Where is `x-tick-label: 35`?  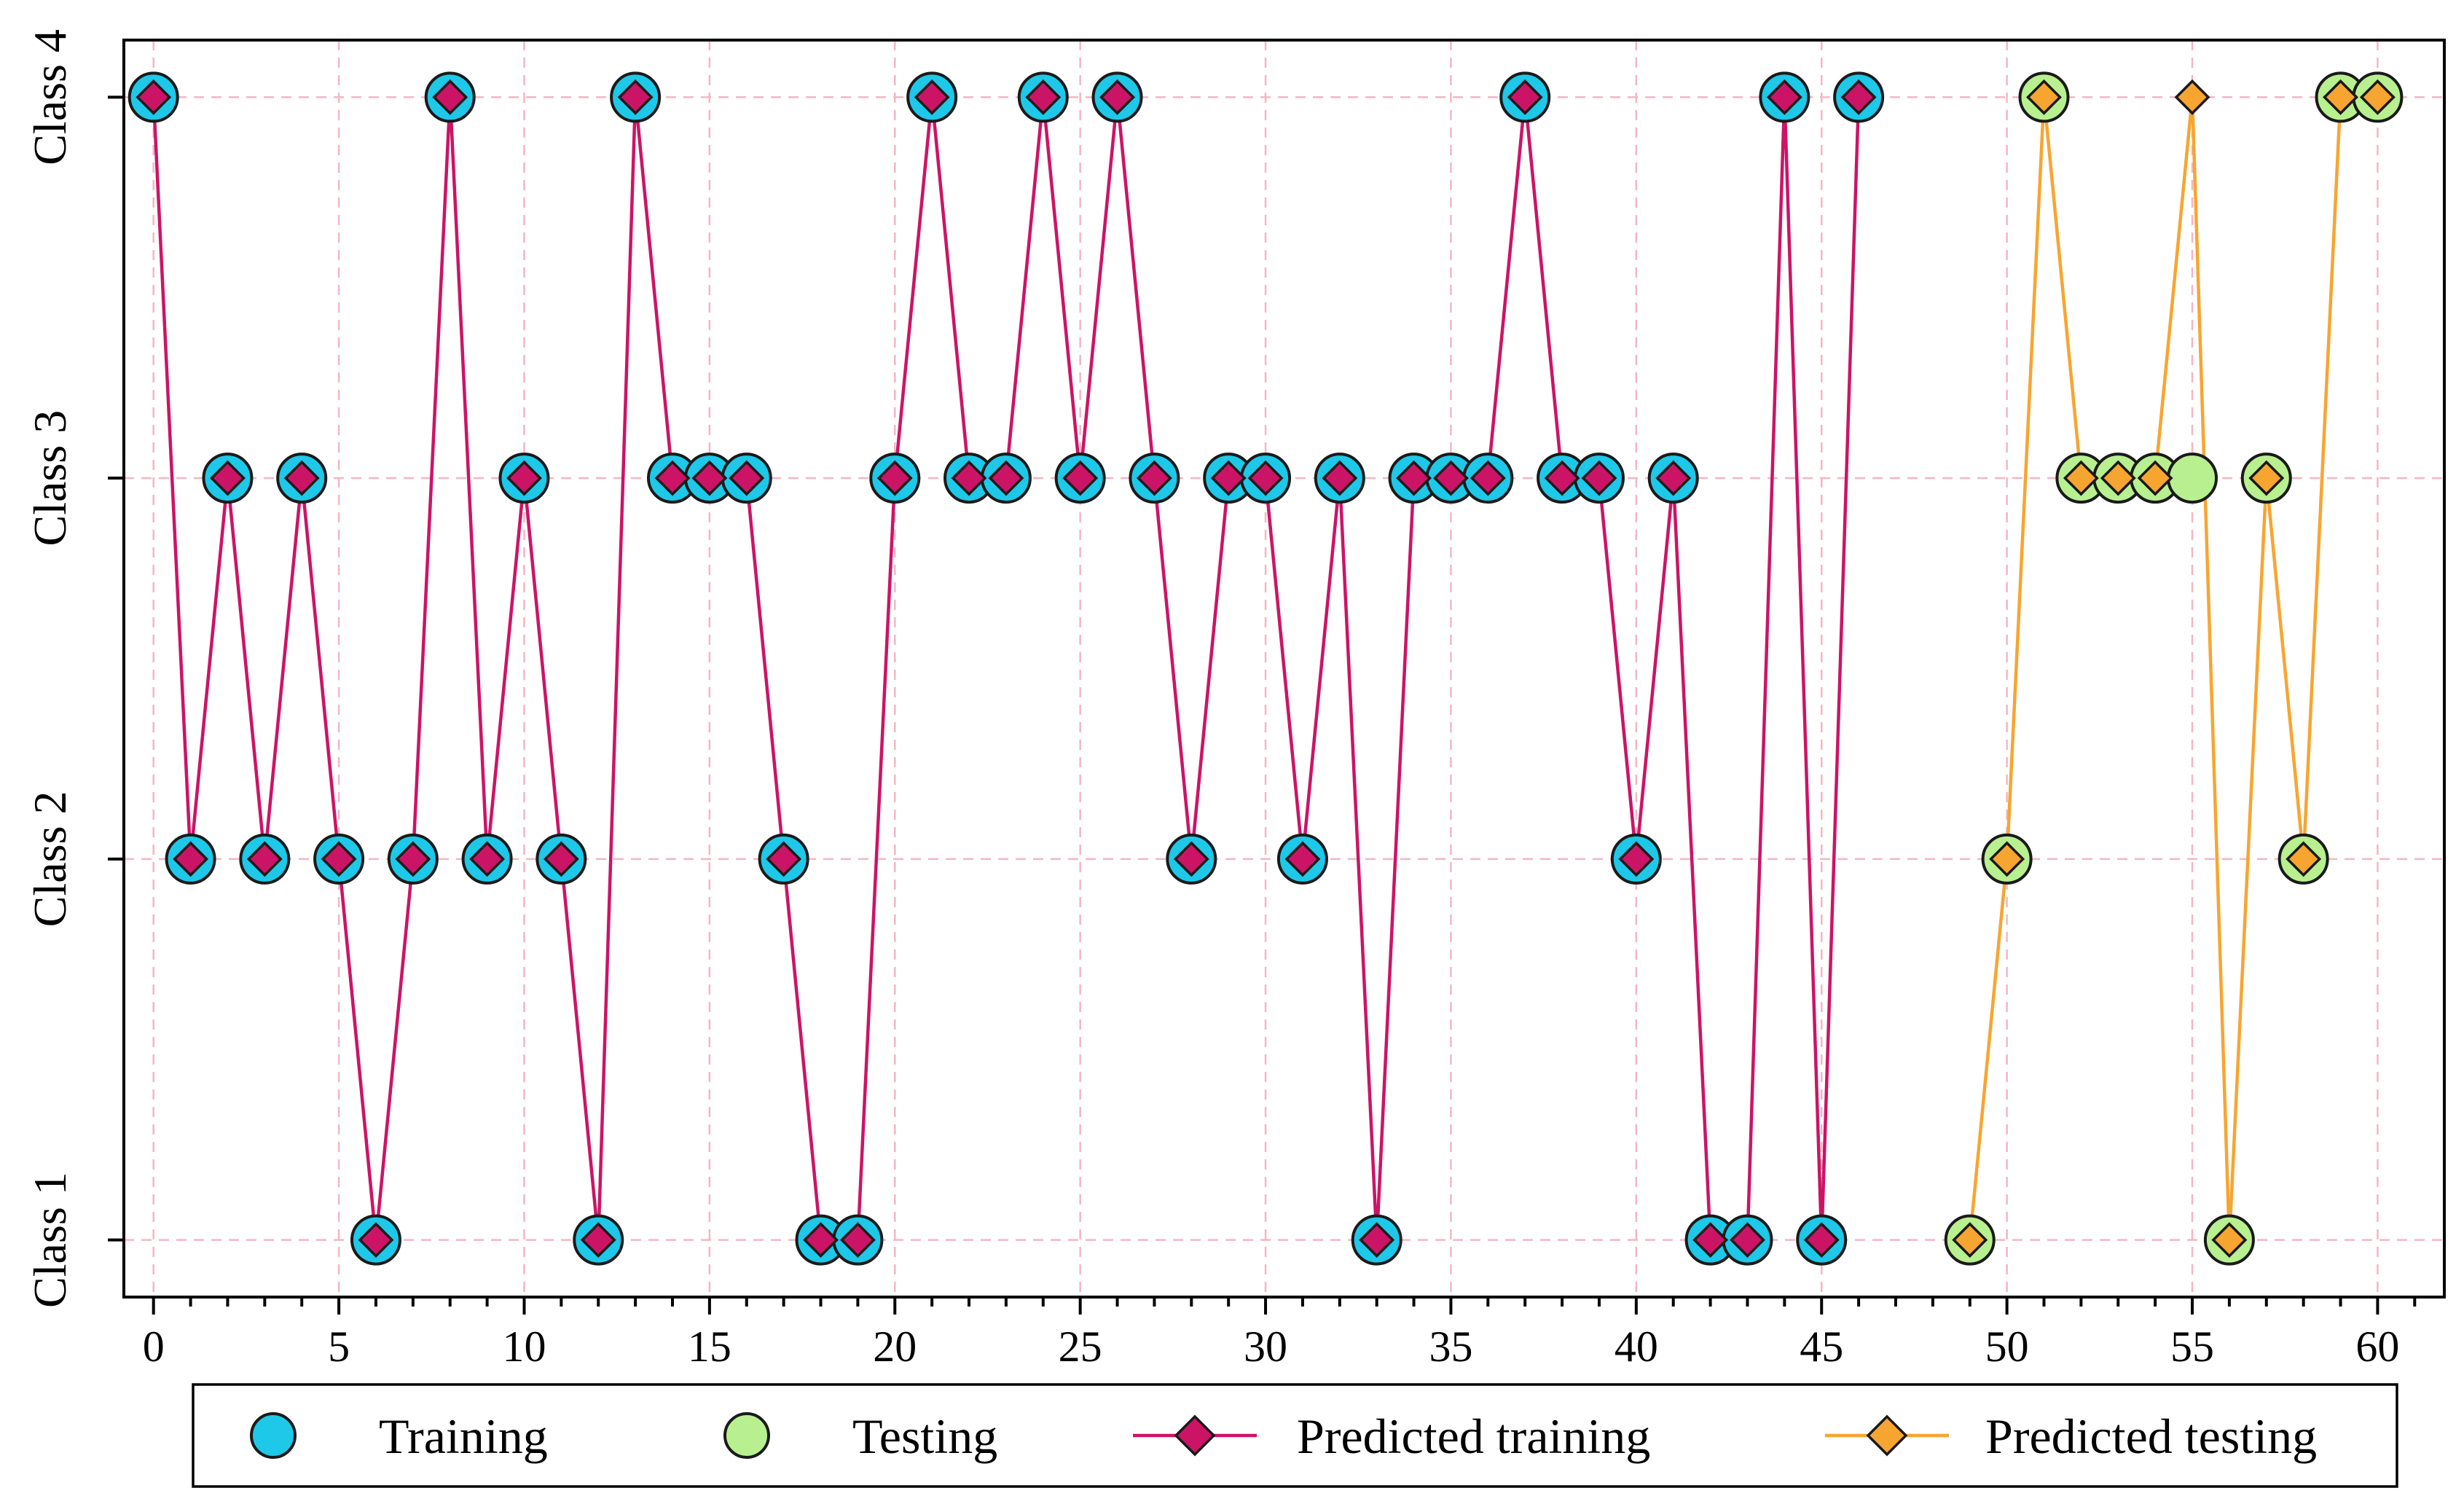
x-tick-label: 35 is located at coordinates (1450, 1347).